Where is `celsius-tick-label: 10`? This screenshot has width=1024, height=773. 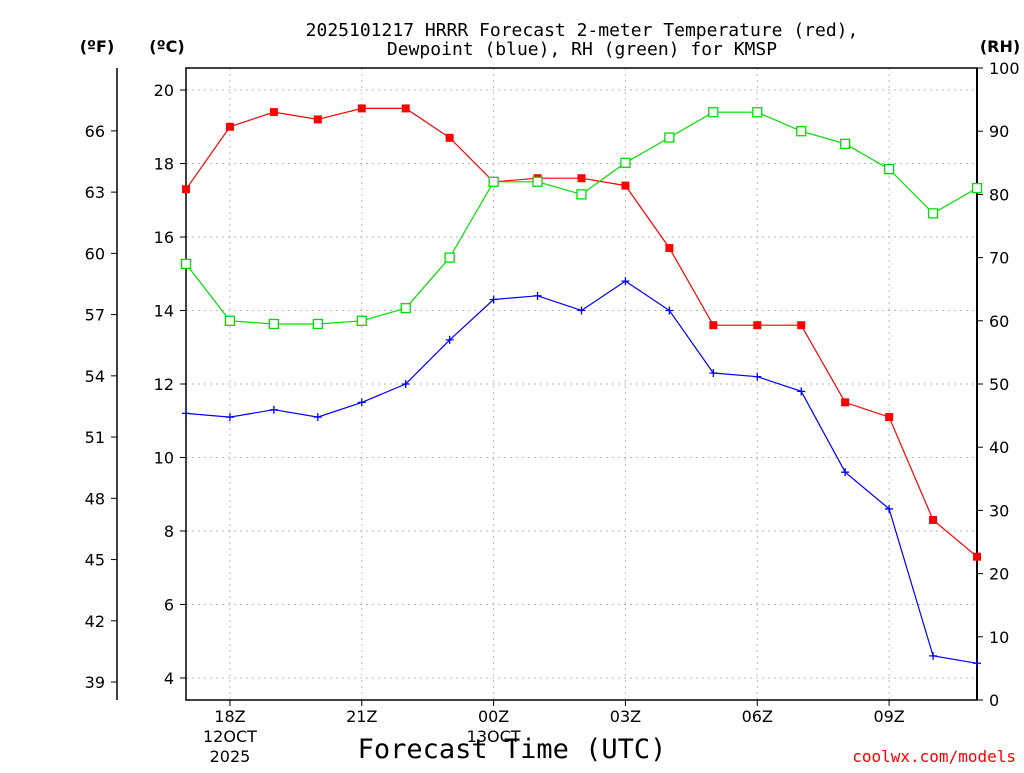
celsius-tick-label: 10 is located at coordinates (164, 457).